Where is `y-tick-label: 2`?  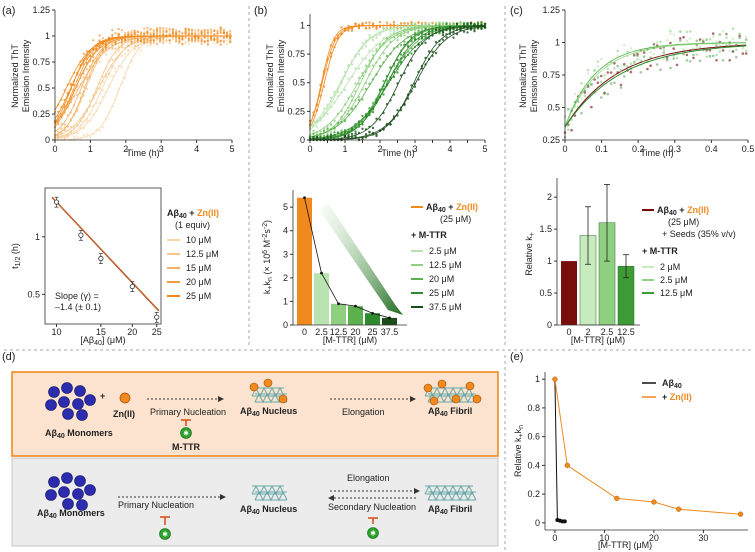
y-tick-label: 2 is located at coordinates (549, 197).